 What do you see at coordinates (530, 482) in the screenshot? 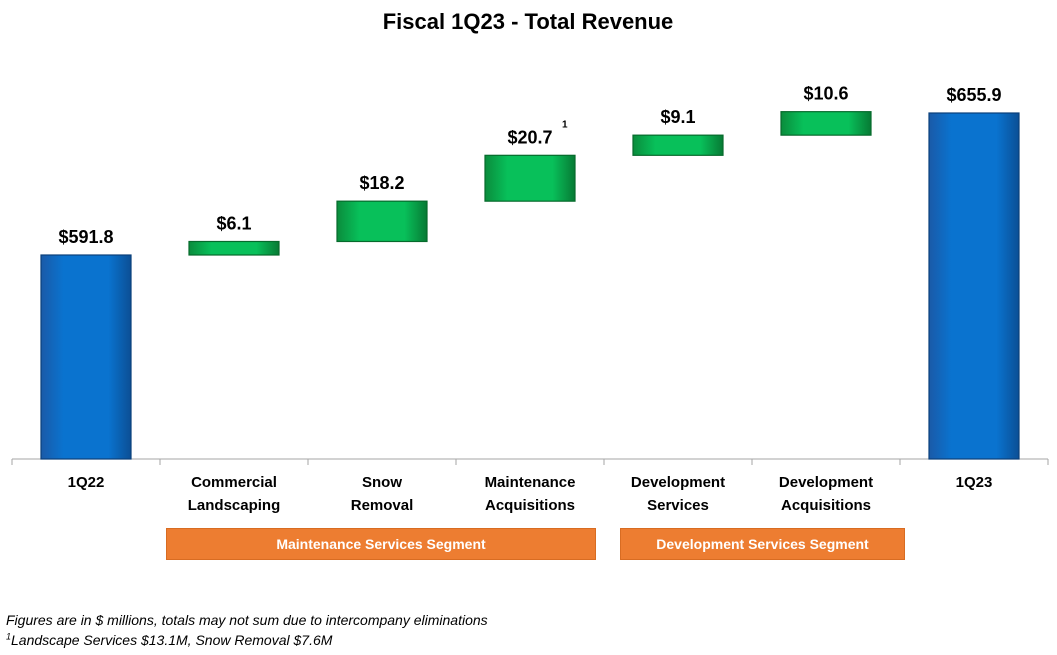
I see `category-label: Maintenance` at bounding box center [530, 482].